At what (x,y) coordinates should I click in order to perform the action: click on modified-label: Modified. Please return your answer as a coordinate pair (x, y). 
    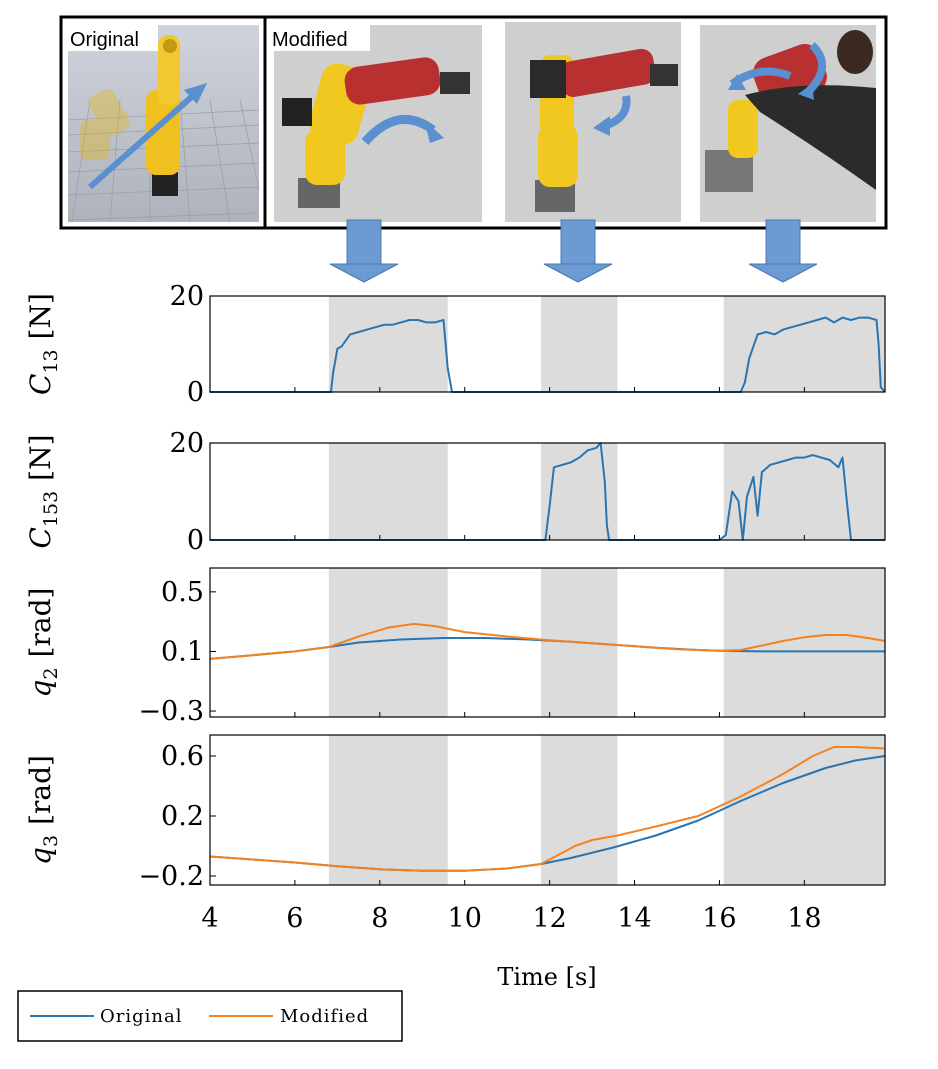
    Looking at the image, I should click on (310, 40).